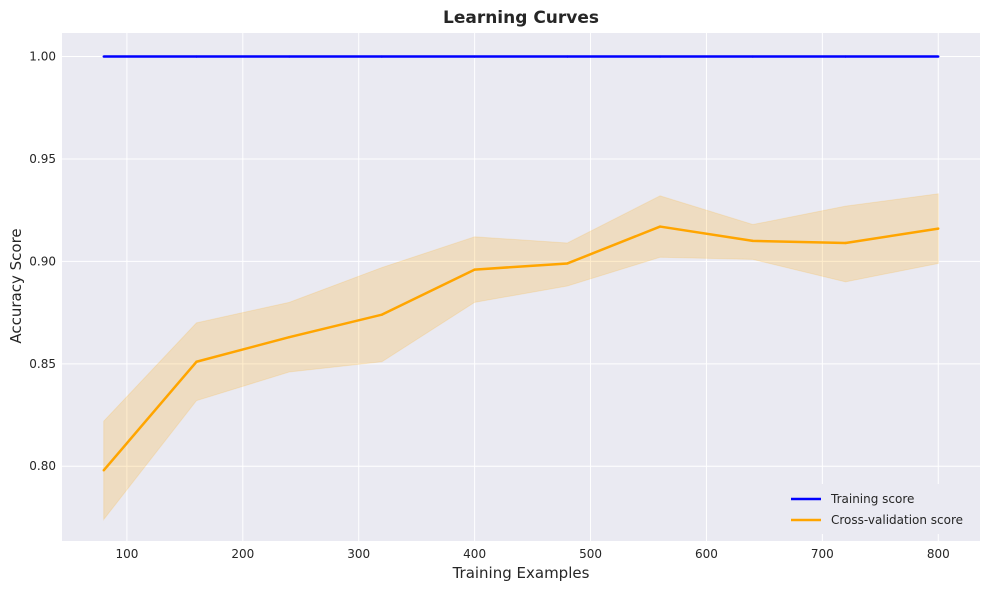 The width and height of the screenshot is (989, 590). What do you see at coordinates (42, 57) in the screenshot?
I see `y-tick-label: 1.00` at bounding box center [42, 57].